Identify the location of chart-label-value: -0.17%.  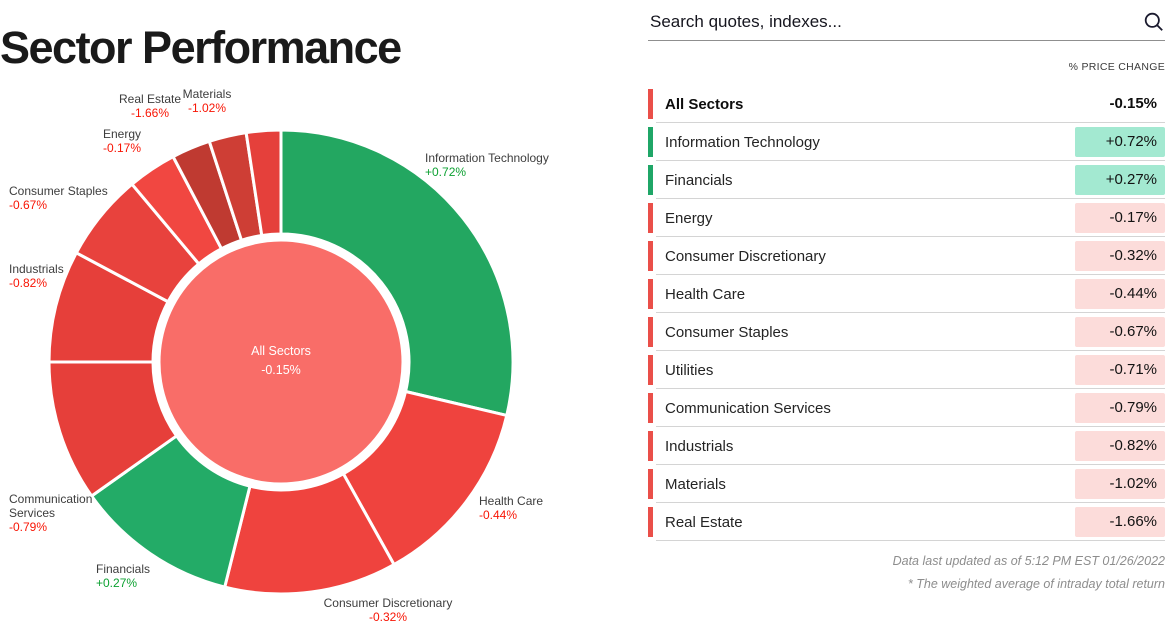
(122, 148).